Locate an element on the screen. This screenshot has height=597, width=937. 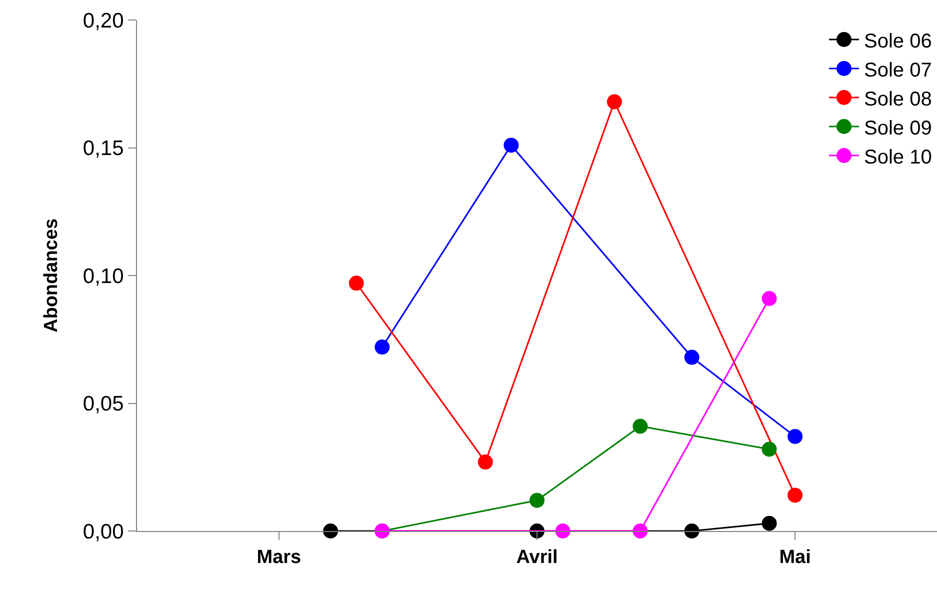
y-tick-label: 0,10 is located at coordinates (103, 276).